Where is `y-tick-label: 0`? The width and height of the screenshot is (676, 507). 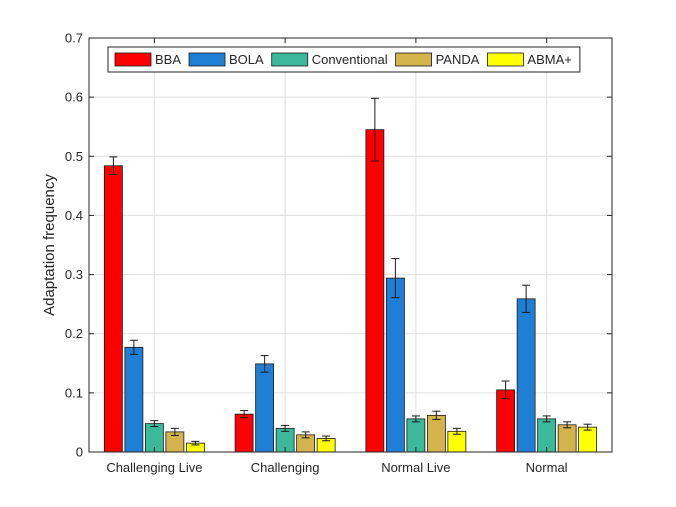
y-tick-label: 0 is located at coordinates (79, 452).